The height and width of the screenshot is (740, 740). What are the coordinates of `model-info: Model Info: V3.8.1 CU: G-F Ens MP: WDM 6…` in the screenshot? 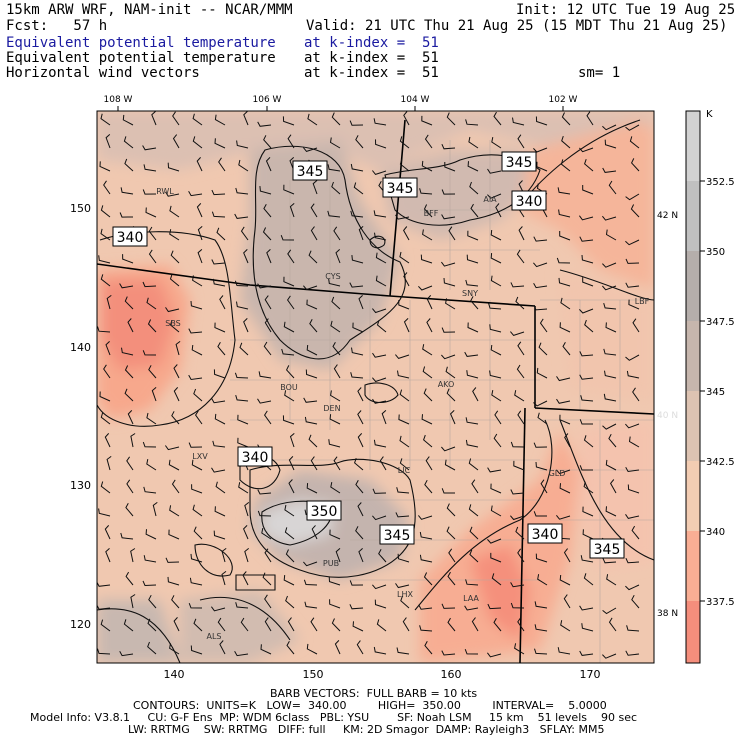 It's located at (334, 717).